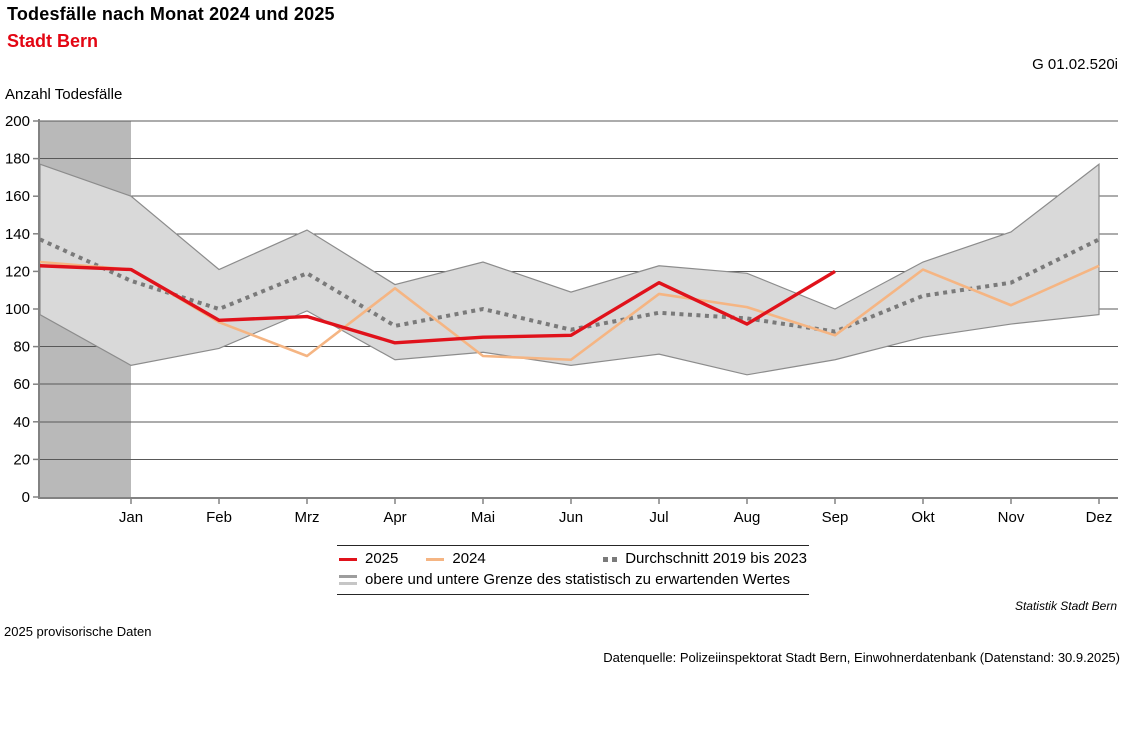 The image size is (1127, 739). I want to click on y-tick-label-0: 0, so click(26, 497).